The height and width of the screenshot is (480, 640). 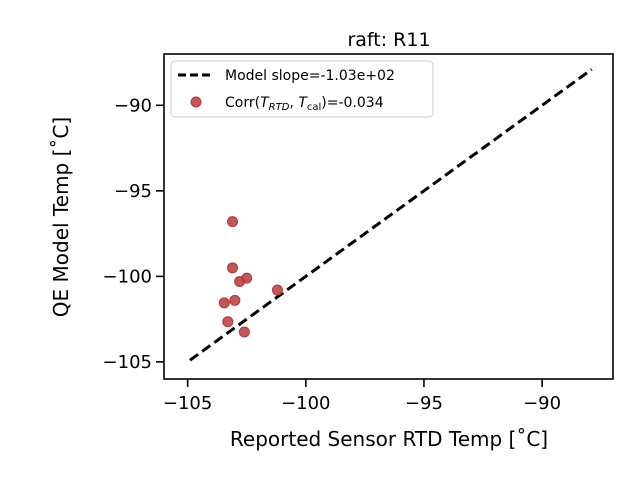 What do you see at coordinates (542, 403) in the screenshot?
I see `x-tick-label: −90` at bounding box center [542, 403].